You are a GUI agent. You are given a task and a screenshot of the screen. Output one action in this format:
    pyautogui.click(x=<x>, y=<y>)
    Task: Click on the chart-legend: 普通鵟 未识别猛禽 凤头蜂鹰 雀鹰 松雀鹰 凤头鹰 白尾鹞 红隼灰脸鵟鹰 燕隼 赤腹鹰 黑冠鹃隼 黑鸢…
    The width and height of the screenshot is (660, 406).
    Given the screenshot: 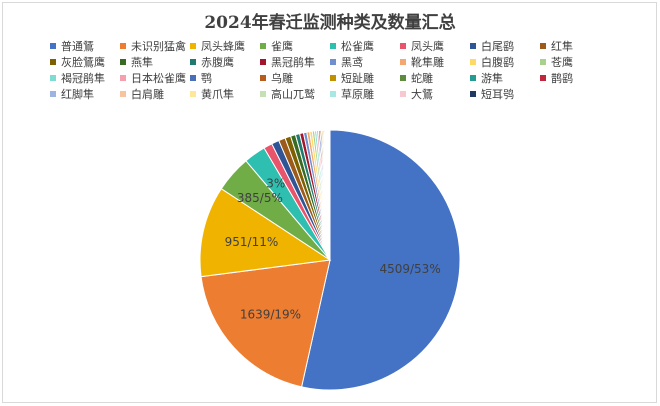 What is the action you would take?
    pyautogui.click(x=330, y=70)
    